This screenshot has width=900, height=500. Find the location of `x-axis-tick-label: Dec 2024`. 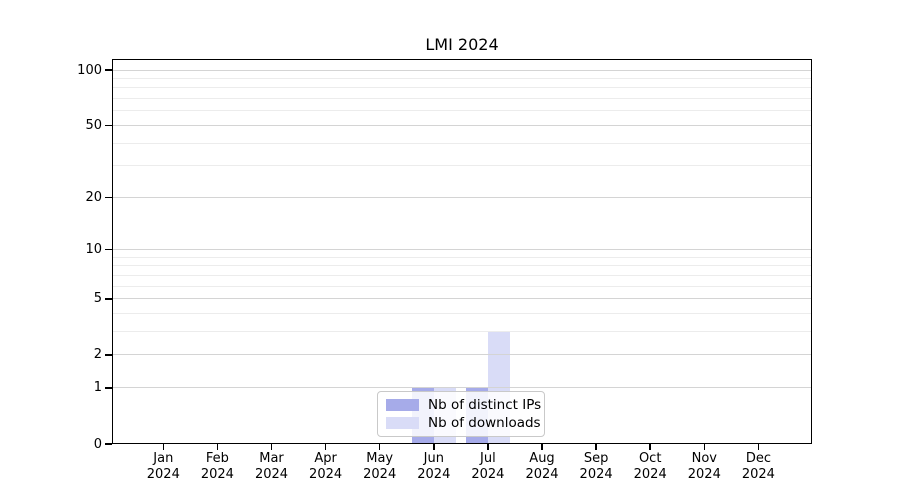

x-axis-tick-label: Dec 2024 is located at coordinates (758, 467).